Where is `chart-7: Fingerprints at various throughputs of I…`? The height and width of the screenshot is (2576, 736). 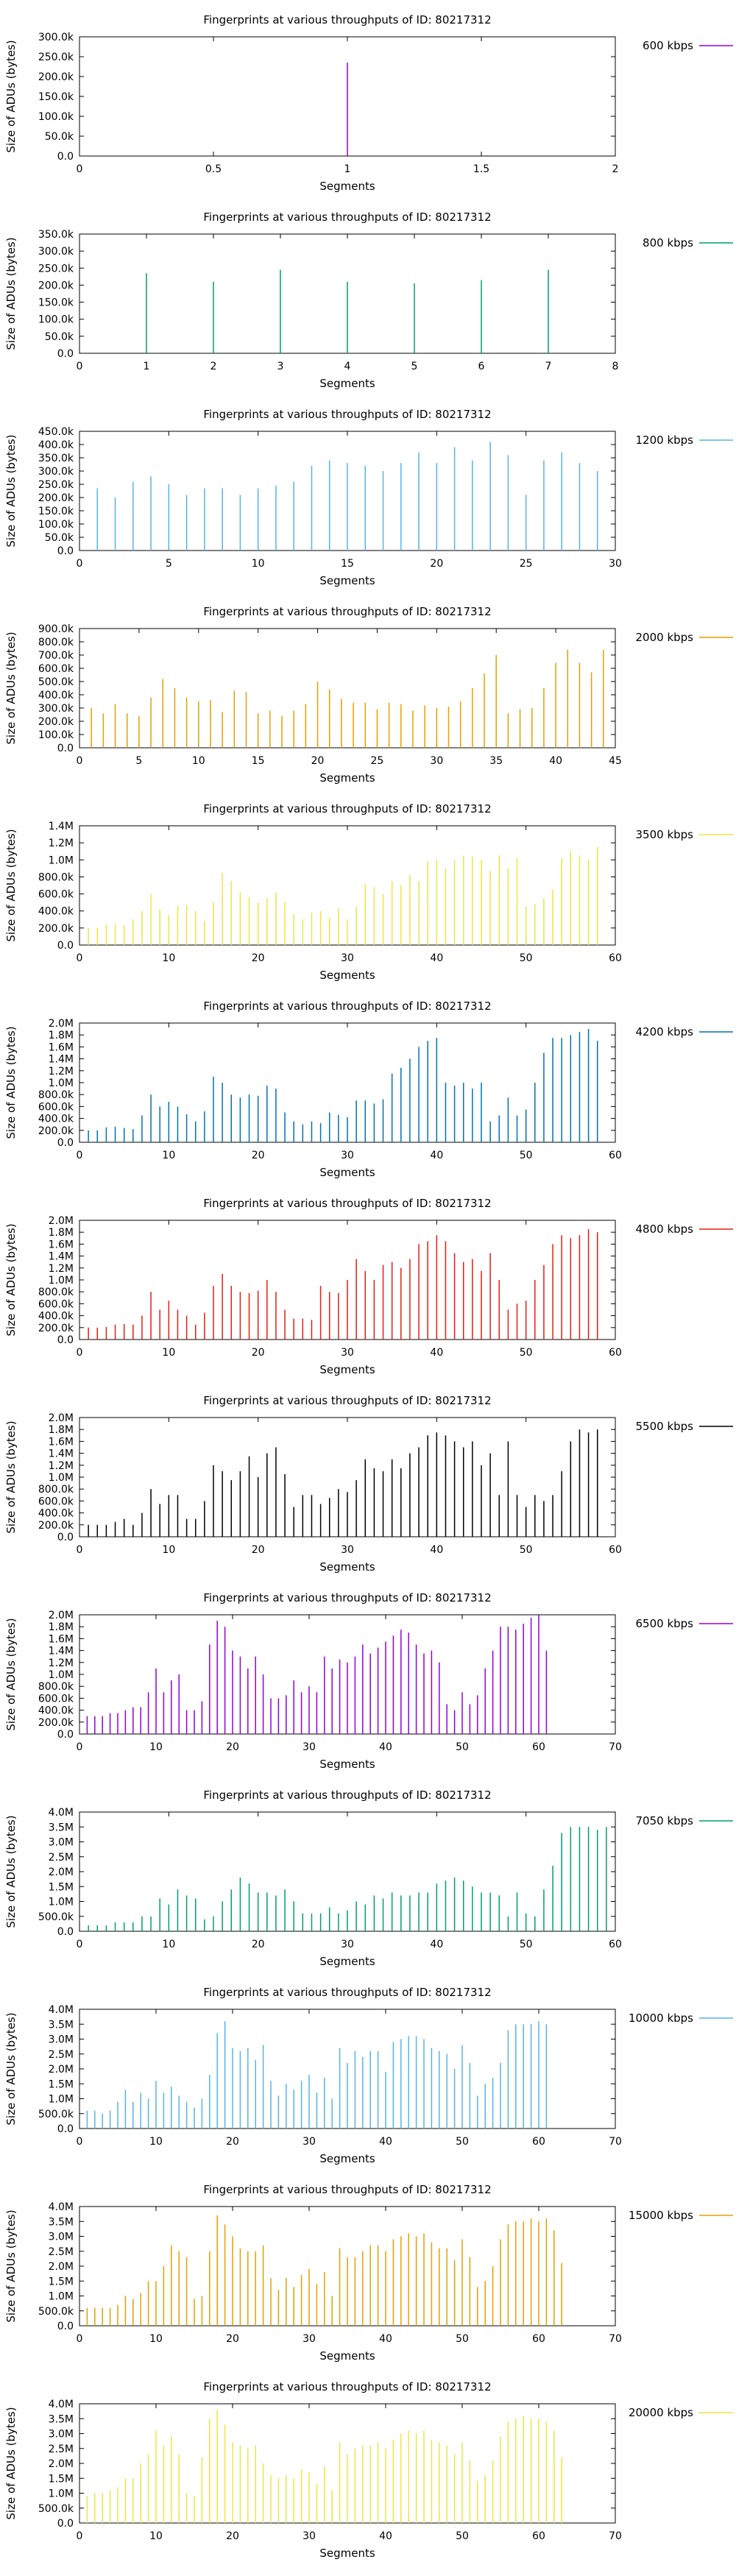
chart-7: Fingerprints at various throughputs of I… is located at coordinates (368, 1286).